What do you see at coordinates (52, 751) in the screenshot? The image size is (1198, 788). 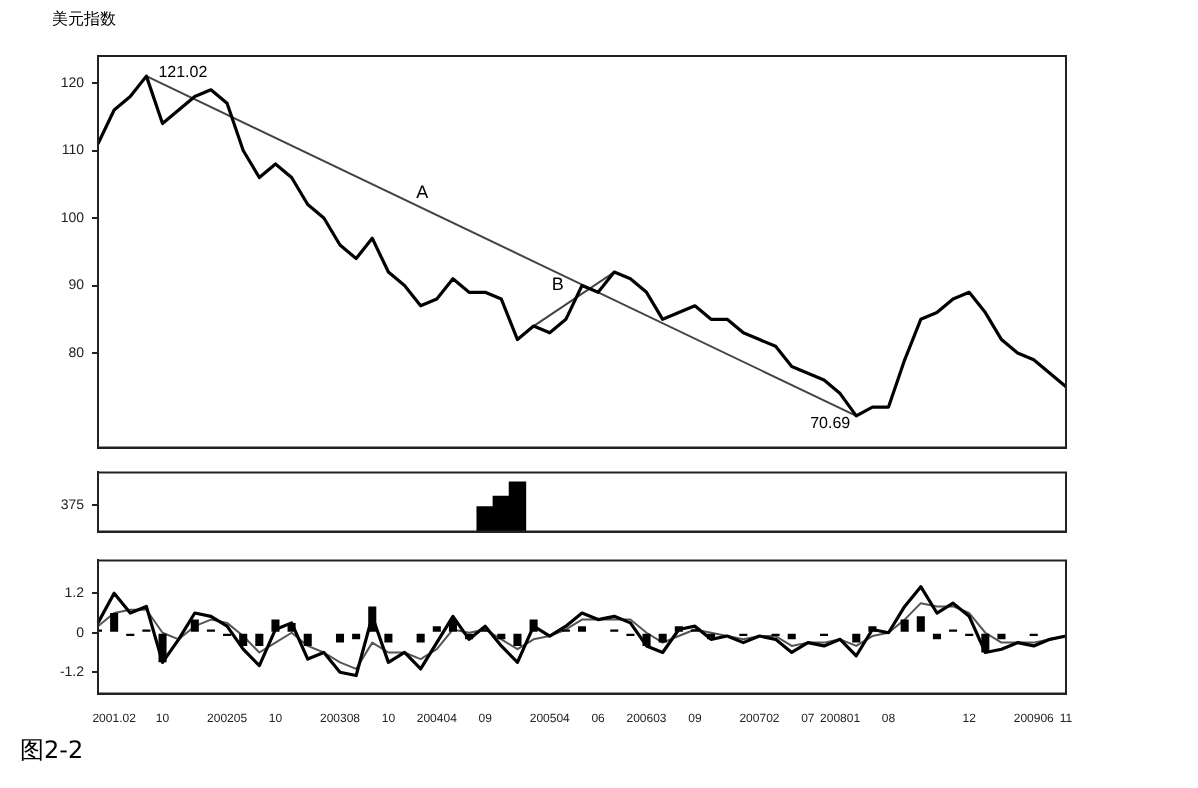 I see `caption: 图2-2` at bounding box center [52, 751].